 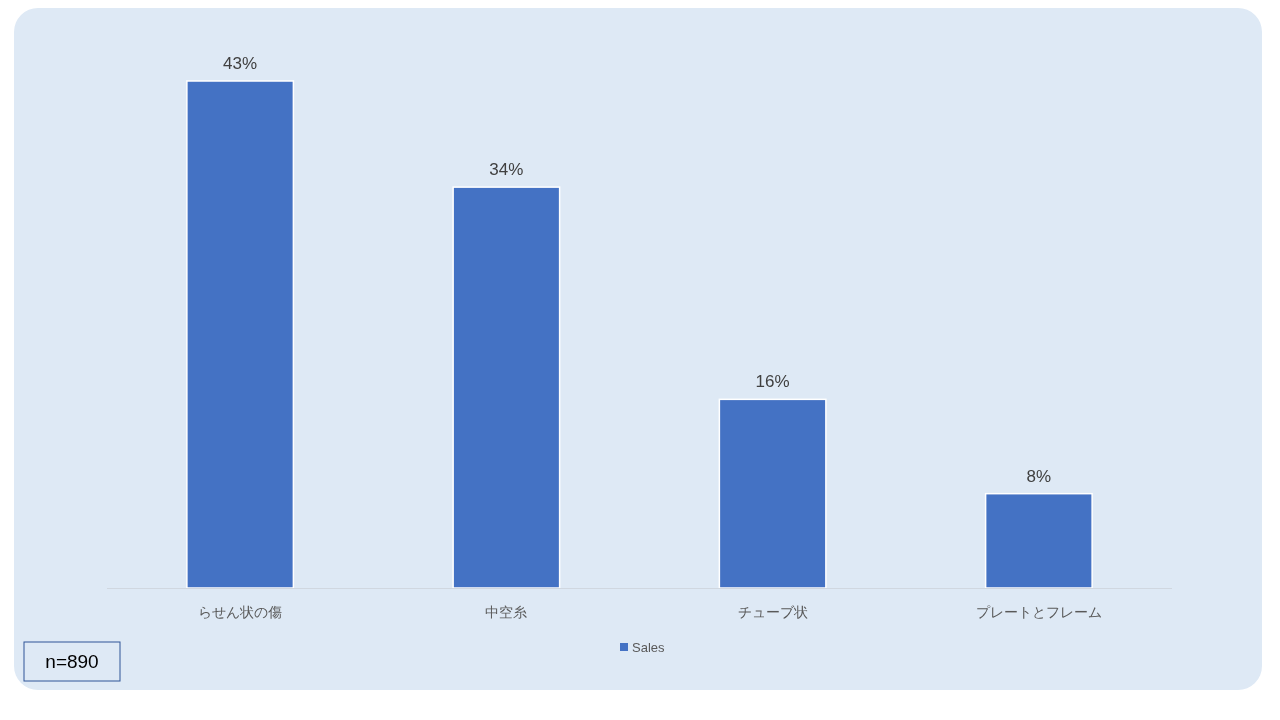 What do you see at coordinates (772, 612) in the screenshot?
I see `x-tick-label: チューブ状` at bounding box center [772, 612].